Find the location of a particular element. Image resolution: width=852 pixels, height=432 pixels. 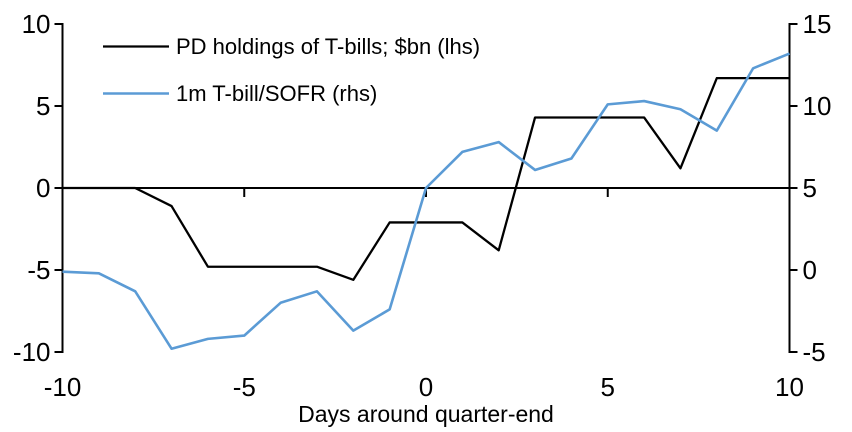

right-axis-label: -5 is located at coordinates (814, 352).